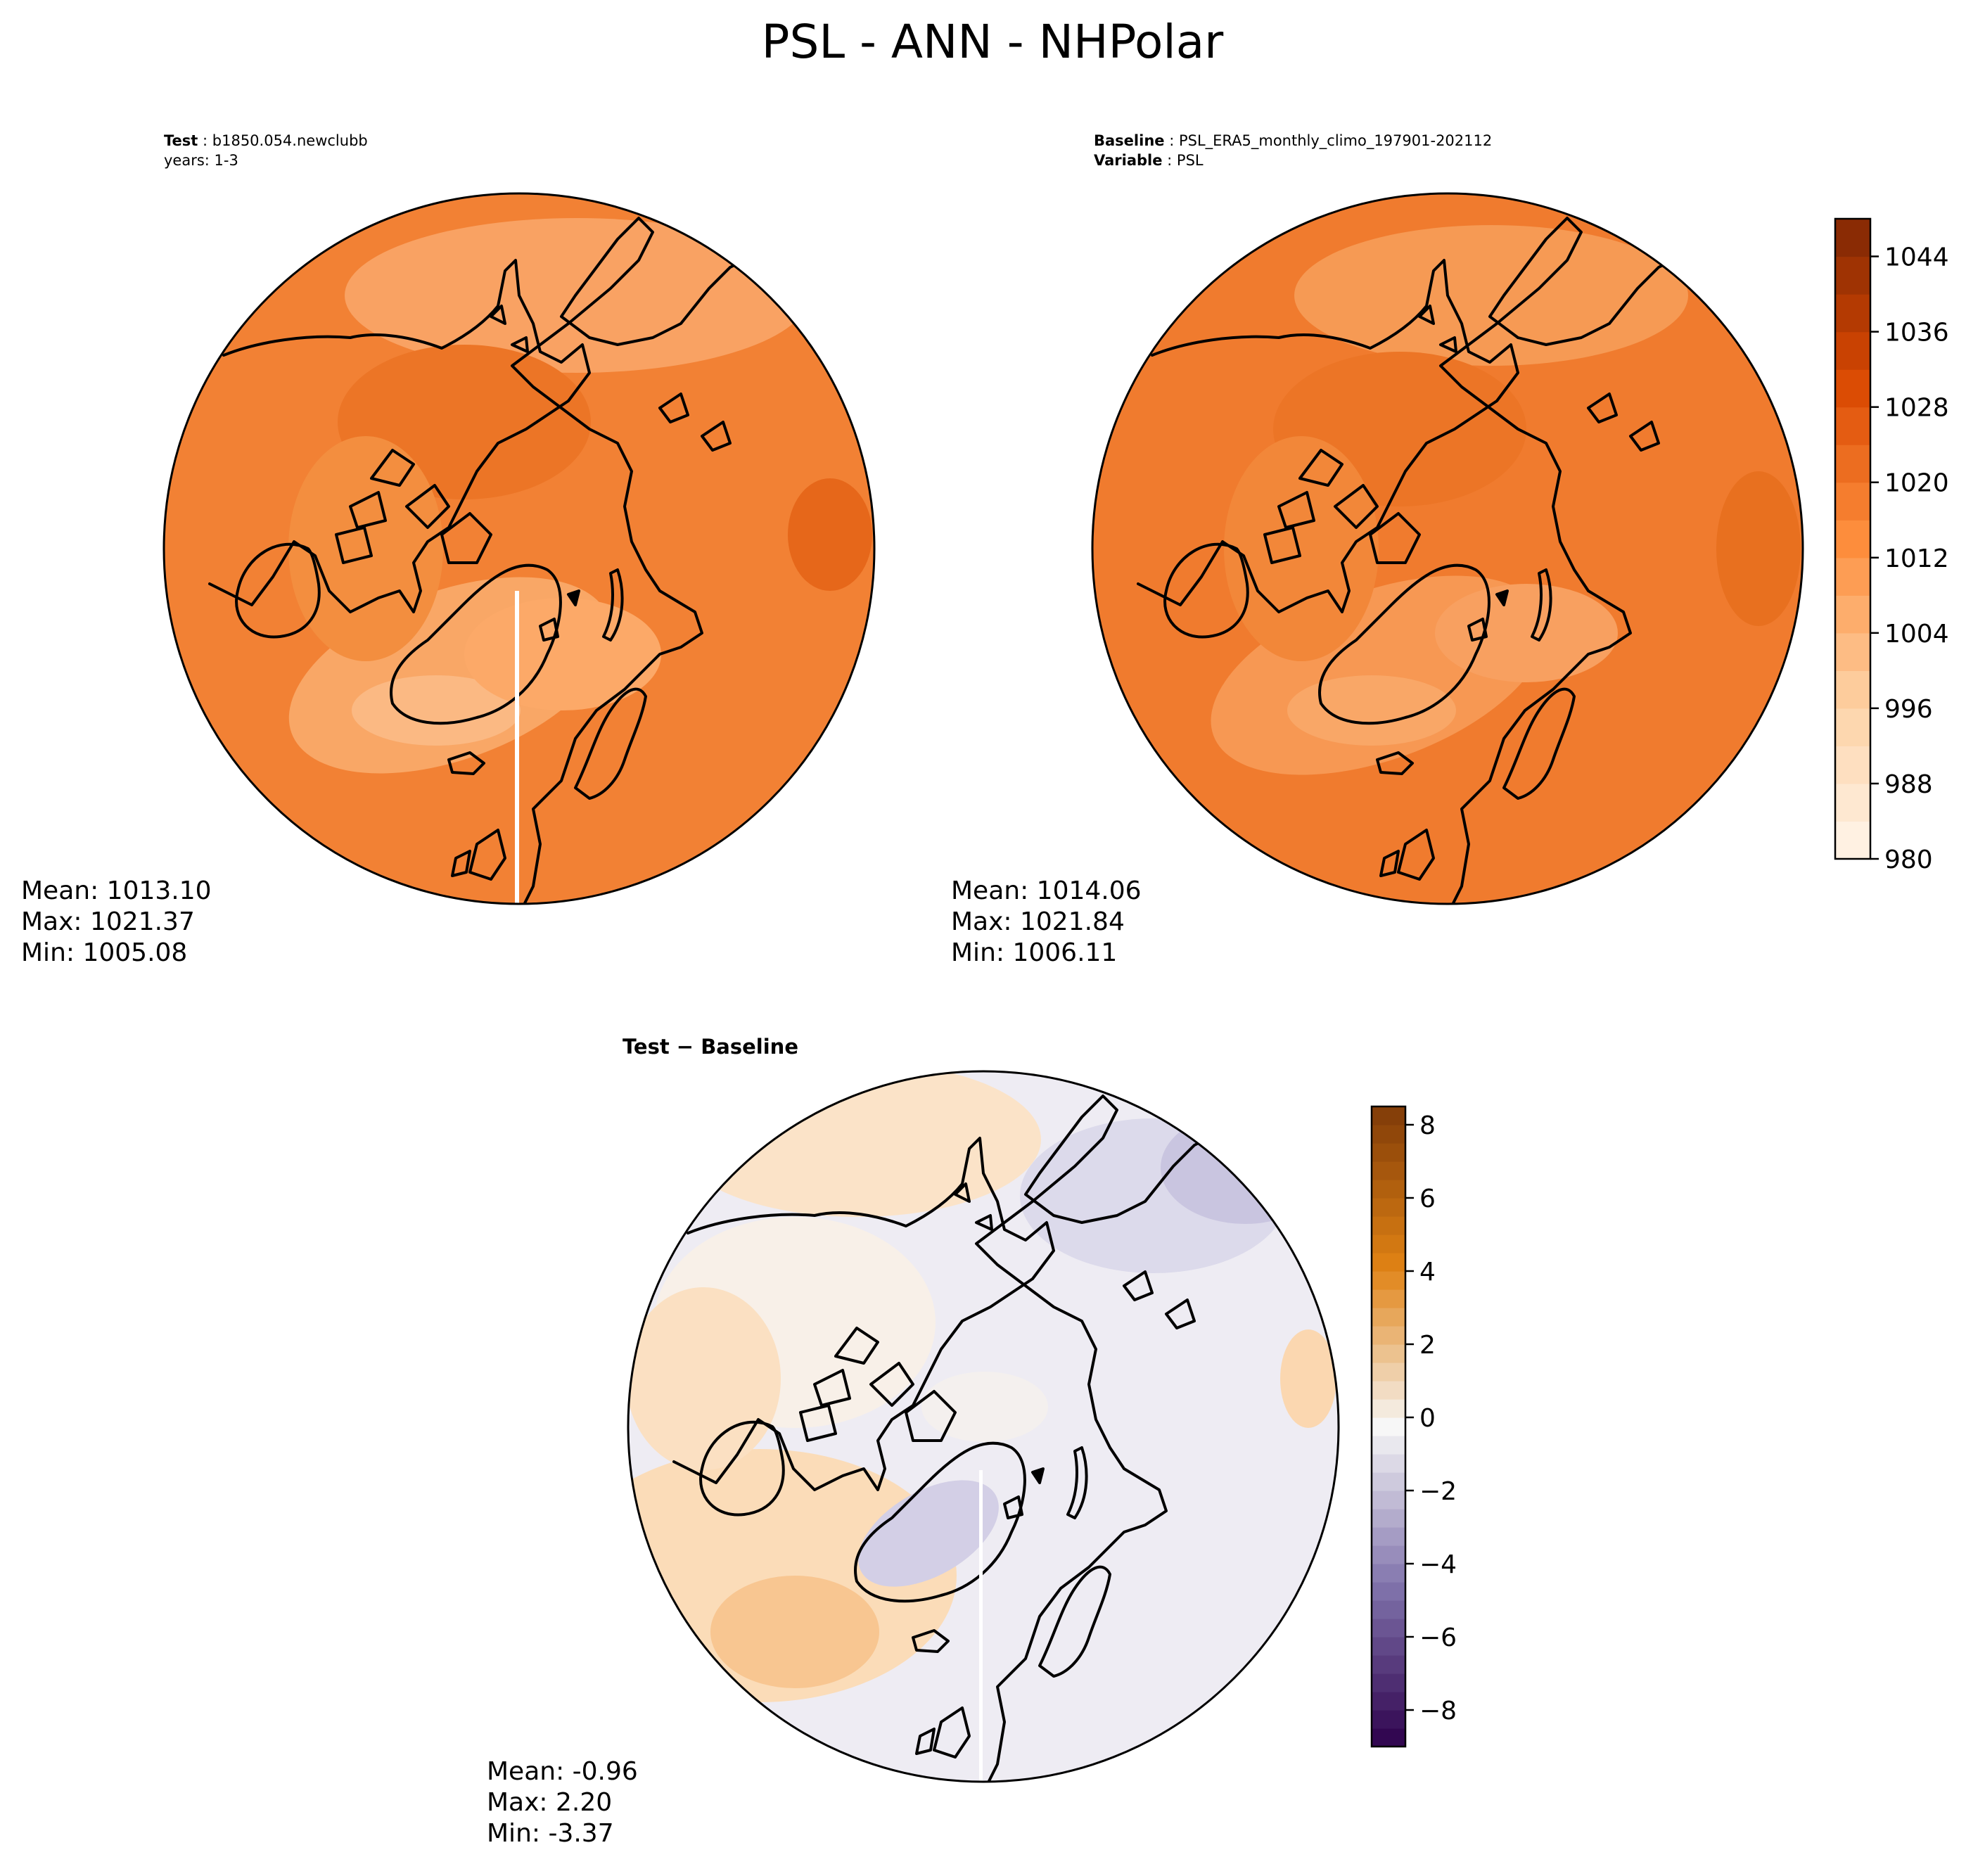 This screenshot has height=1876, width=1985. What do you see at coordinates (1427, 1125) in the screenshot?
I see `difference-colorbar-tick-label: 8` at bounding box center [1427, 1125].